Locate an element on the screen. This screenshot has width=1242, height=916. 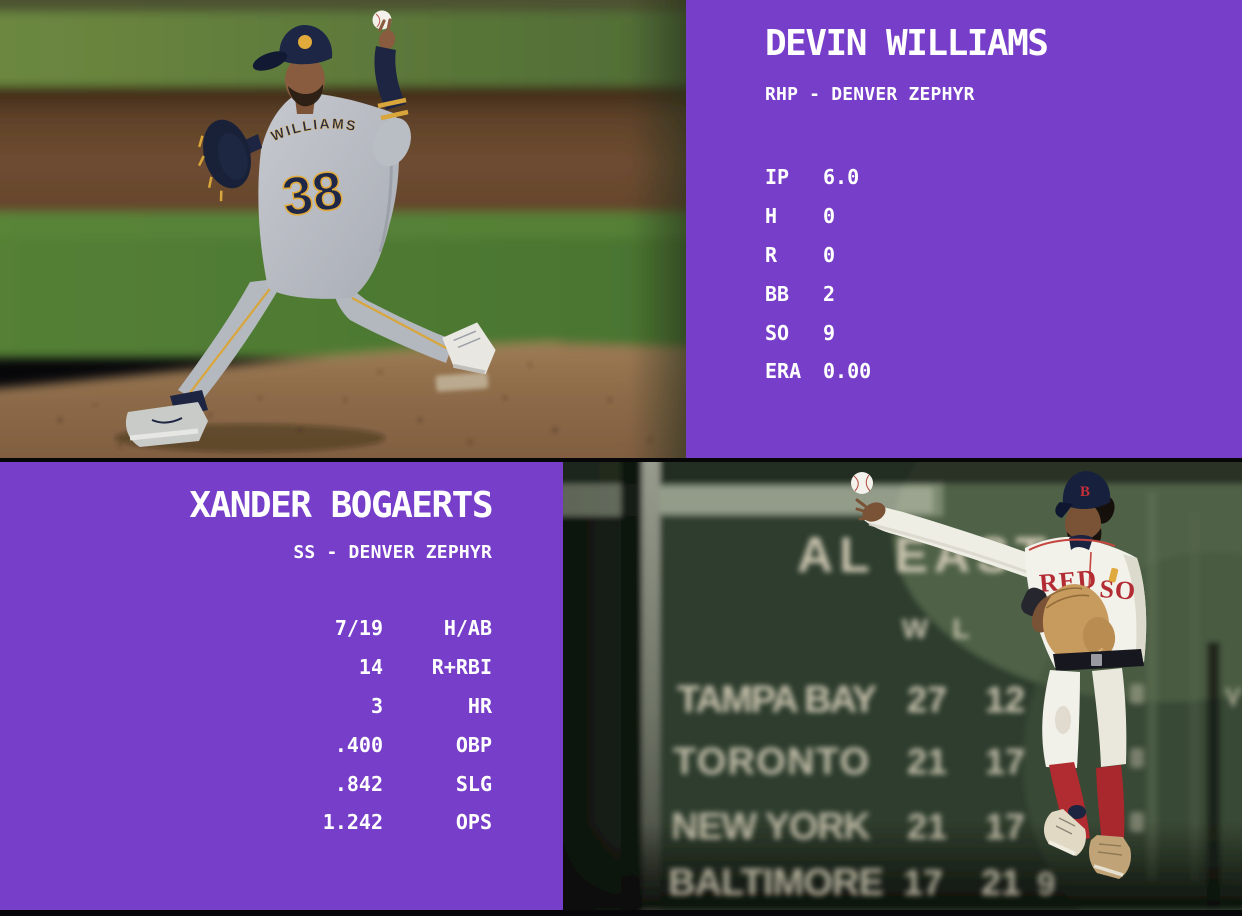
gb-column-smudges is located at coordinates (1137, 758).